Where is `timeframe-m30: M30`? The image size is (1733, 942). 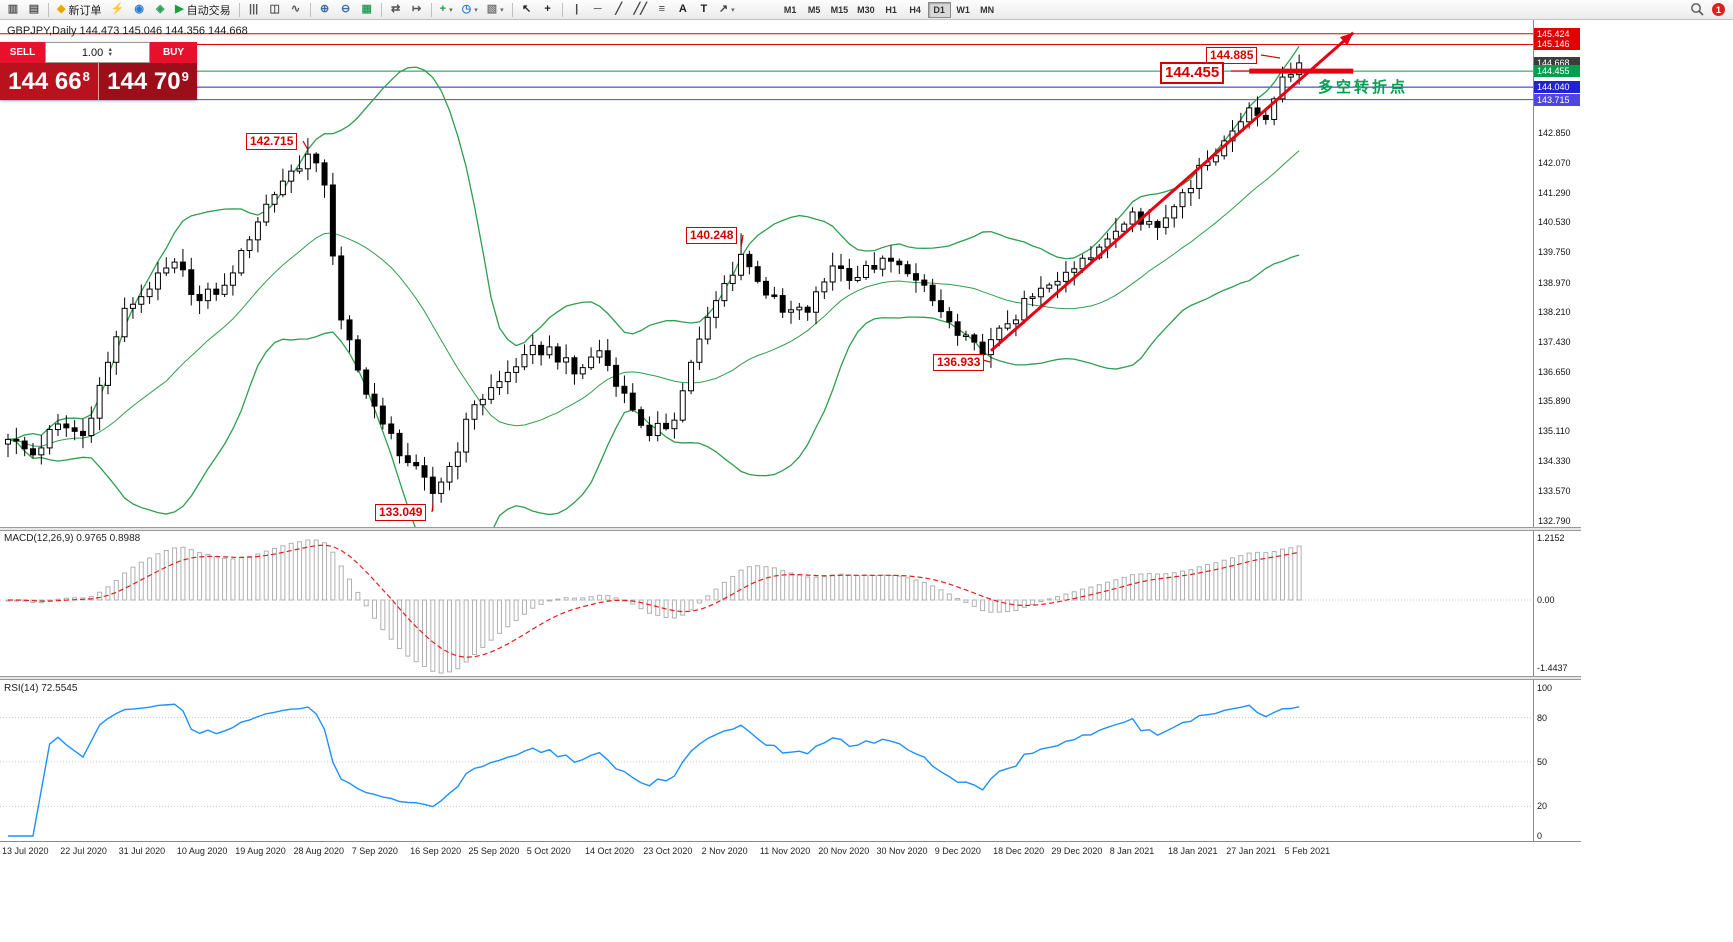
timeframe-m30: M30 is located at coordinates (866, 9).